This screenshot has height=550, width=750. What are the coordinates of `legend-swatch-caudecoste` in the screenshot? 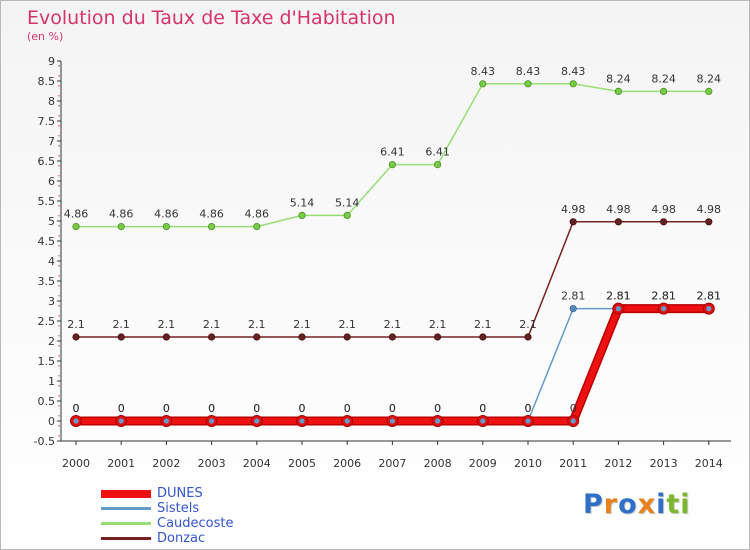 It's located at (126, 523).